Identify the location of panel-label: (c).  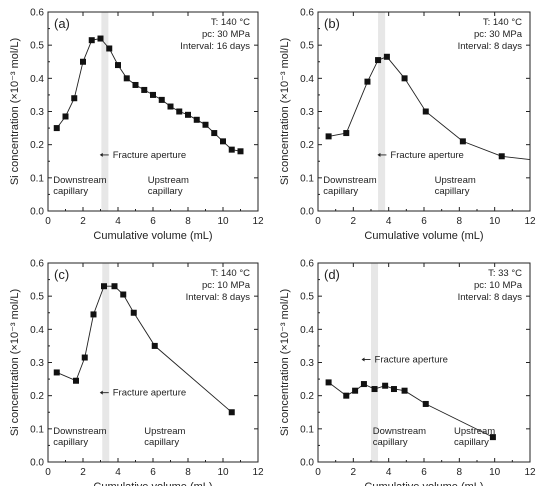
(61, 274).